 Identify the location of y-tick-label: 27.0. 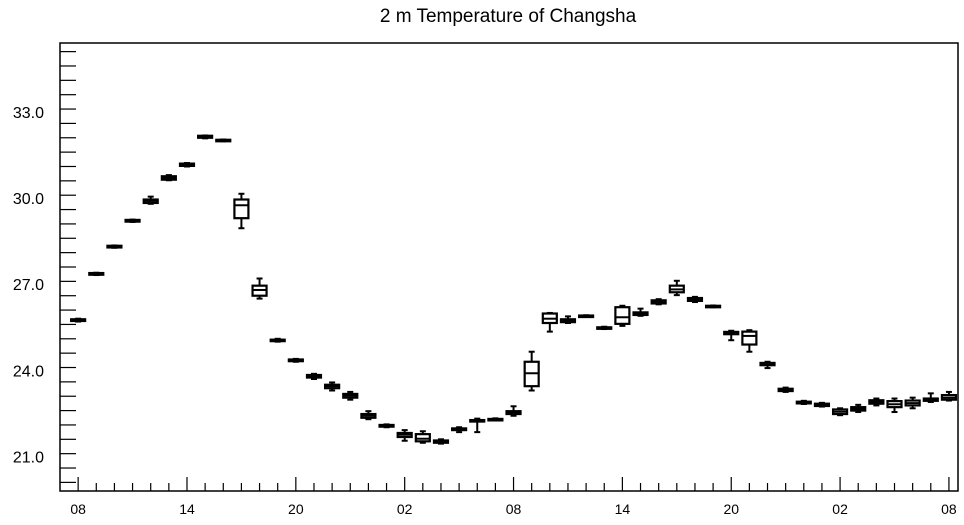
(28, 285).